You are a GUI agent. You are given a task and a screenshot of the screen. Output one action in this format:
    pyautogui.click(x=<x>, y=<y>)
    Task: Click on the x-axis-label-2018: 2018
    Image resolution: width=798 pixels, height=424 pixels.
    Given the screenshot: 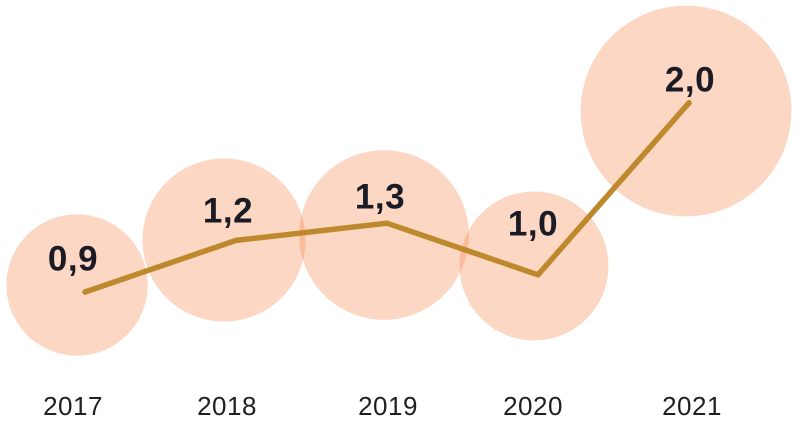 What is the action you would take?
    pyautogui.click(x=227, y=406)
    